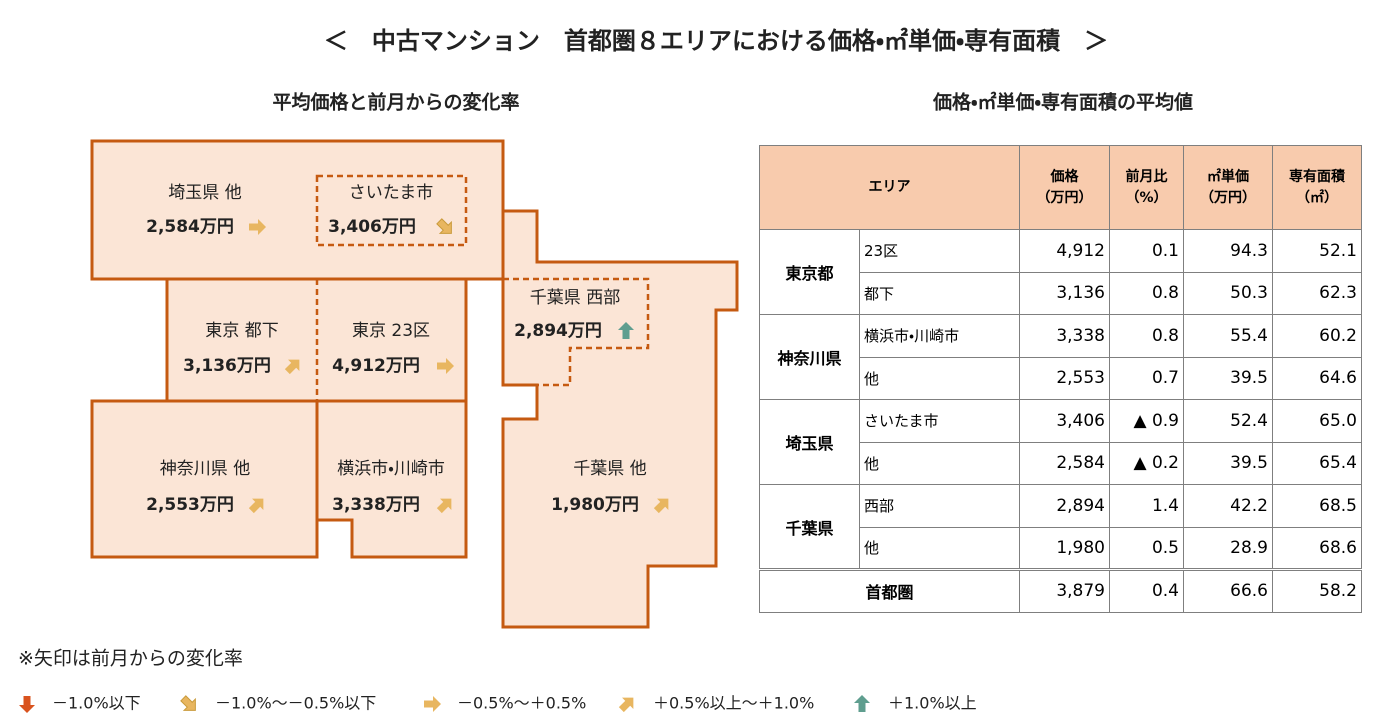 This screenshot has height=727, width=1383. I want to click on region-name: 神奈川県 他, so click(205, 469).